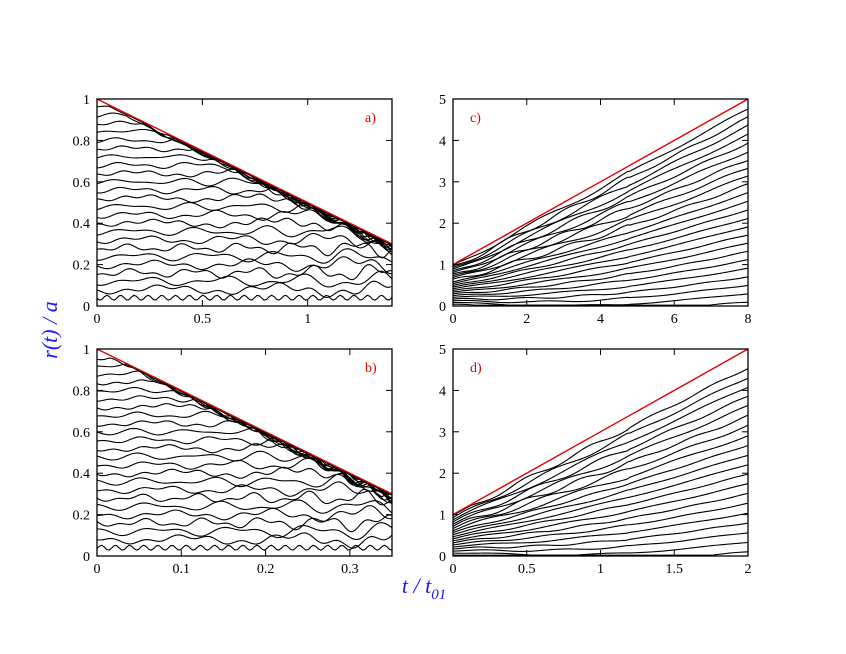 The width and height of the screenshot is (846, 654). I want to click on y-axis-title: r(t) / a, so click(49, 329).